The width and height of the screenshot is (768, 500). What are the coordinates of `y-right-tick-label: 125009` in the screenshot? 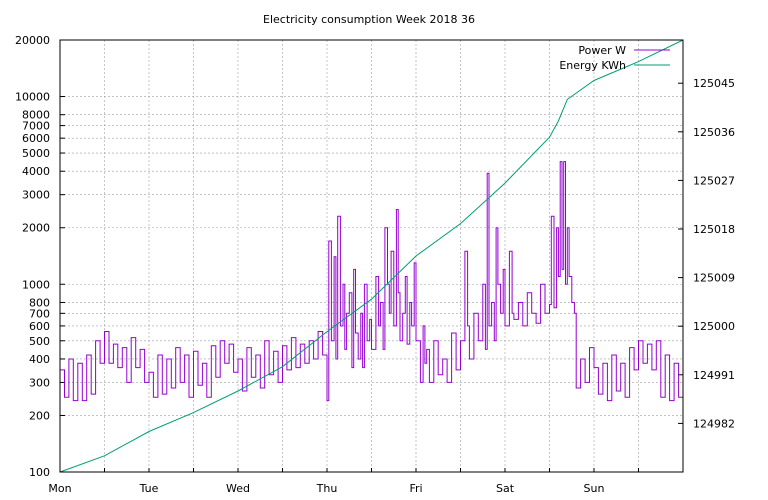 It's located at (714, 278).